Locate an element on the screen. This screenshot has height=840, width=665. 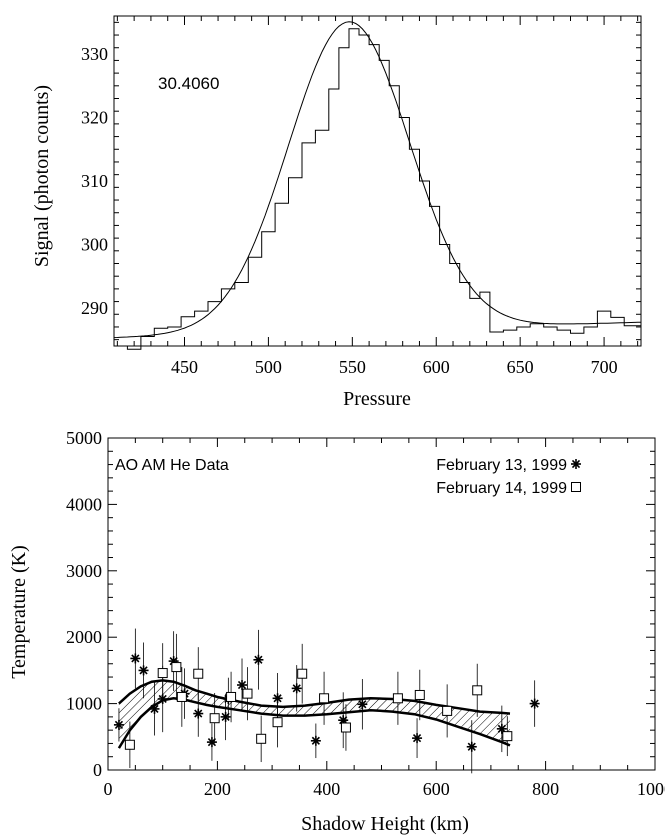
x-tick-label: 700 is located at coordinates (604, 367).